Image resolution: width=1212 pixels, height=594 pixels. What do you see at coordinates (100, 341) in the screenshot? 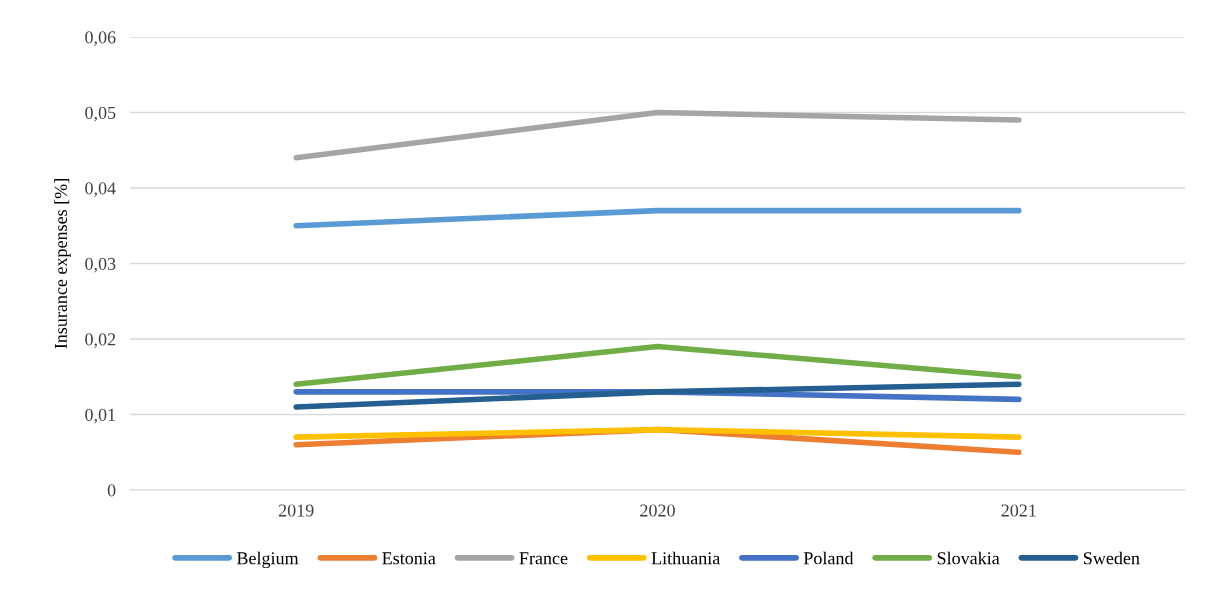
I see `y-tick-label: 0,02` at bounding box center [100, 341].